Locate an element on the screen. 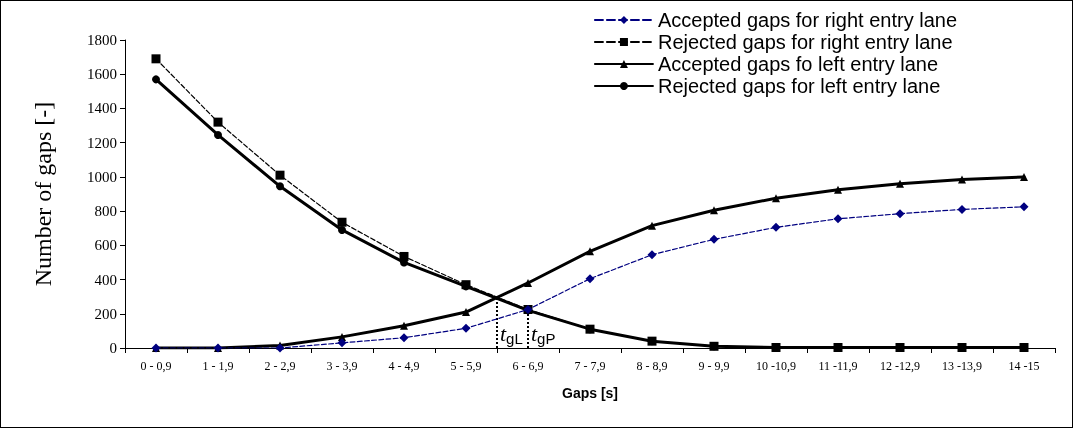 This screenshot has width=1073, height=428. y-tick-label: 400 is located at coordinates (105, 279).